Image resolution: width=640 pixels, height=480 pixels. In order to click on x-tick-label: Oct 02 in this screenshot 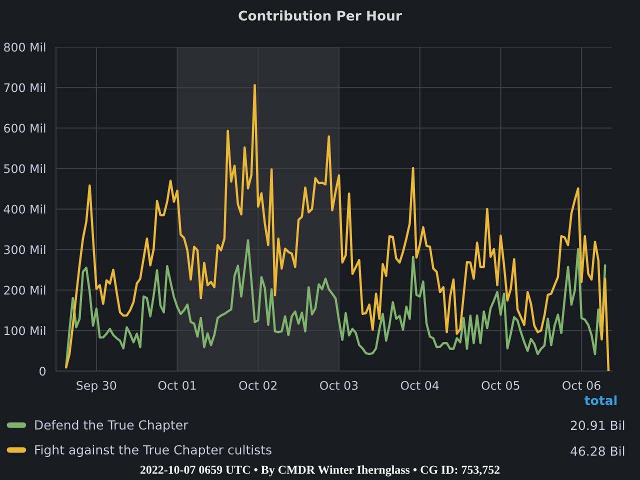, I will do `click(258, 385)`.